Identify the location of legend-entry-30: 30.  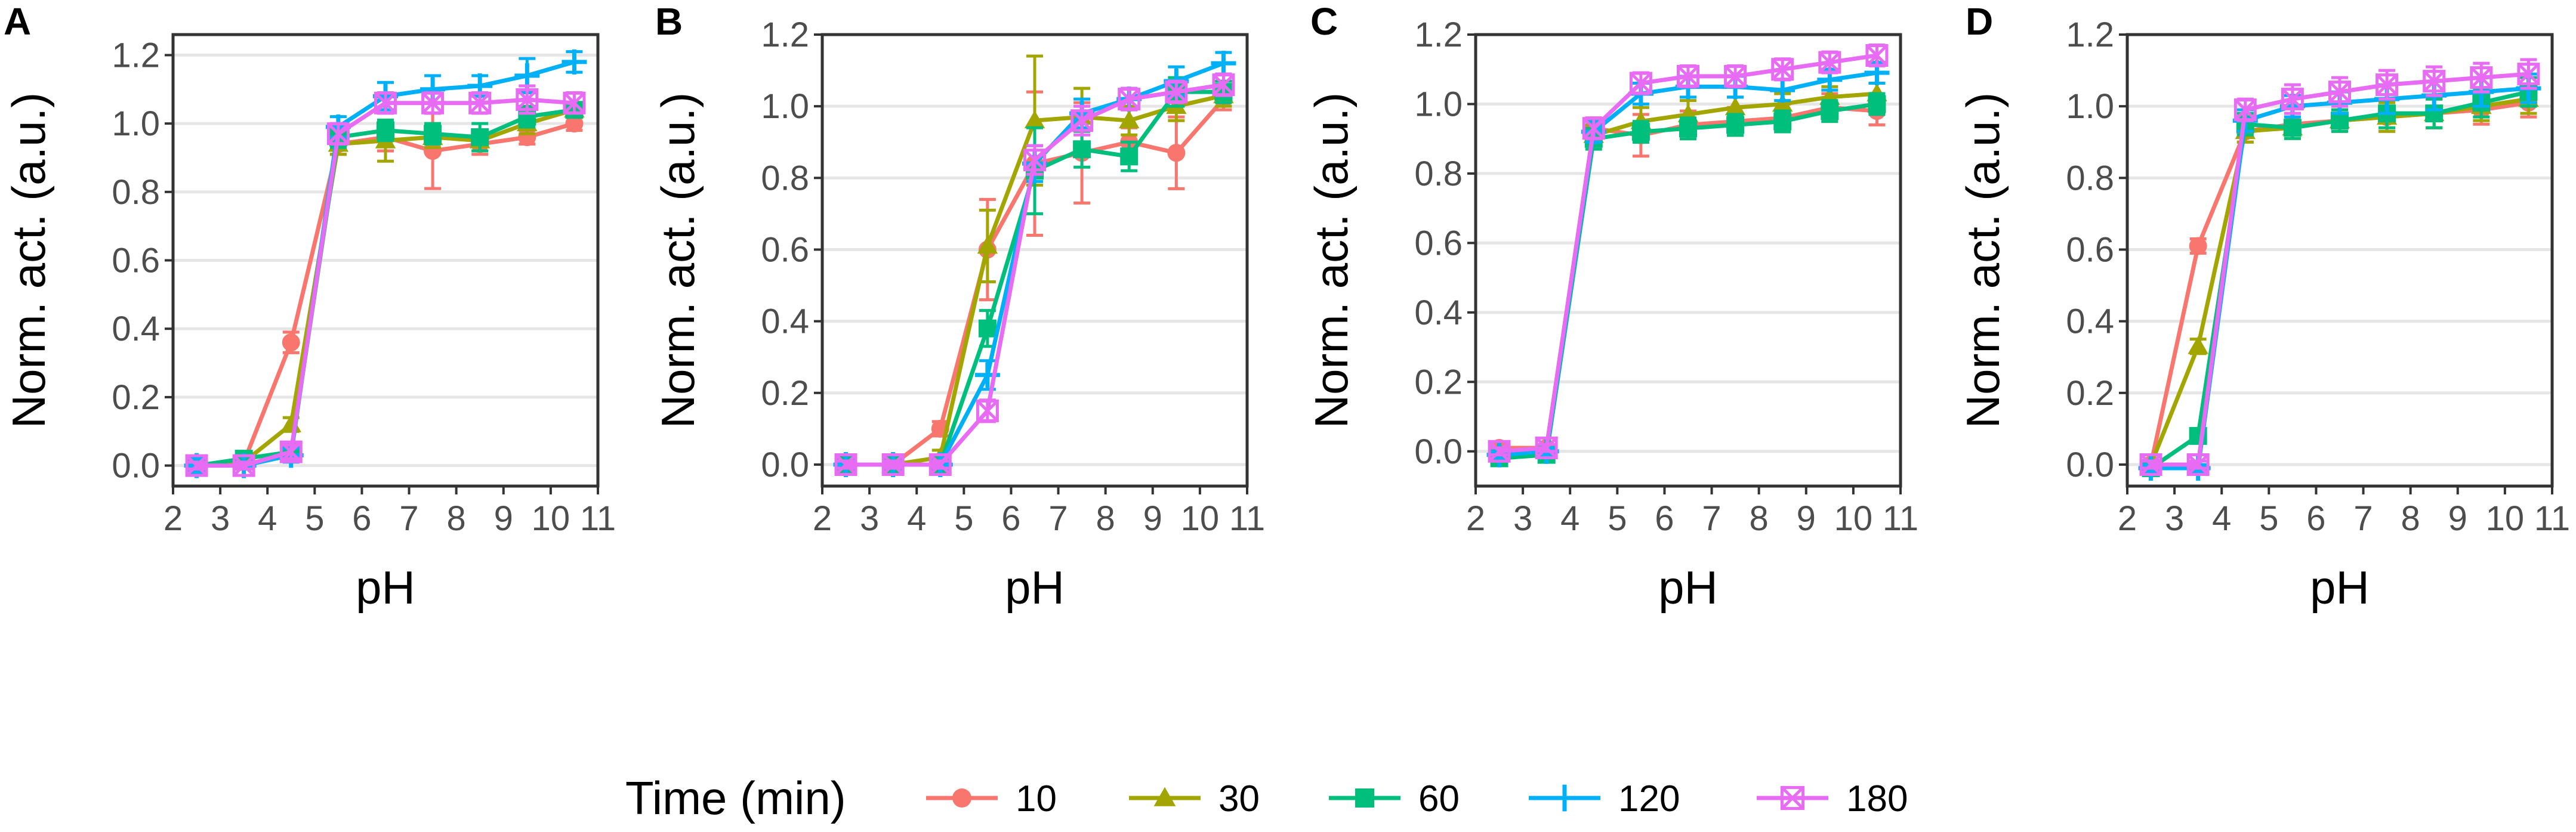
(1194, 799).